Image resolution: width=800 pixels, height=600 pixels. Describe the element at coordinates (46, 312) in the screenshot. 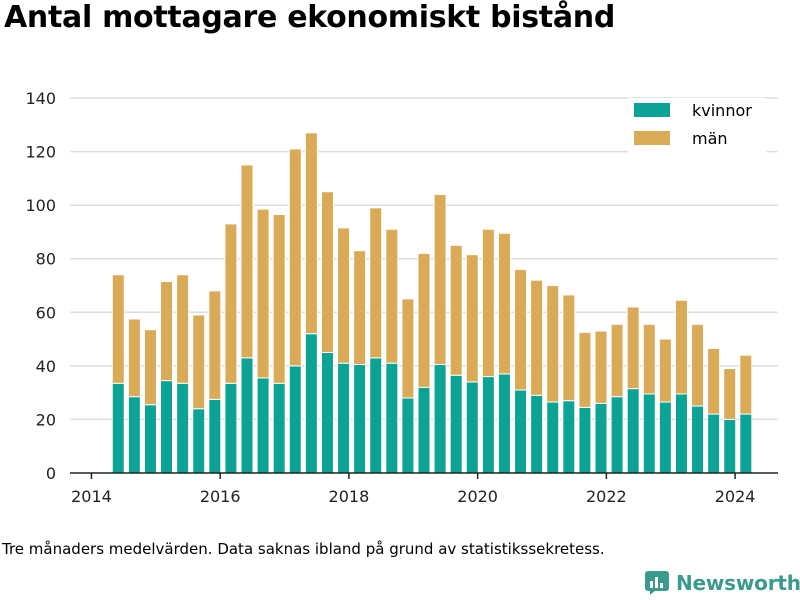

I see `y-tick-label: 60` at that location.